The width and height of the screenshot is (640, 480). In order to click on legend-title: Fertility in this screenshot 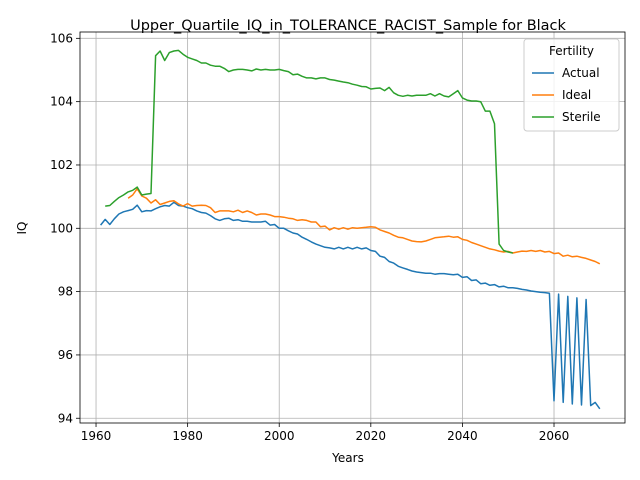, I will do `click(571, 51)`.